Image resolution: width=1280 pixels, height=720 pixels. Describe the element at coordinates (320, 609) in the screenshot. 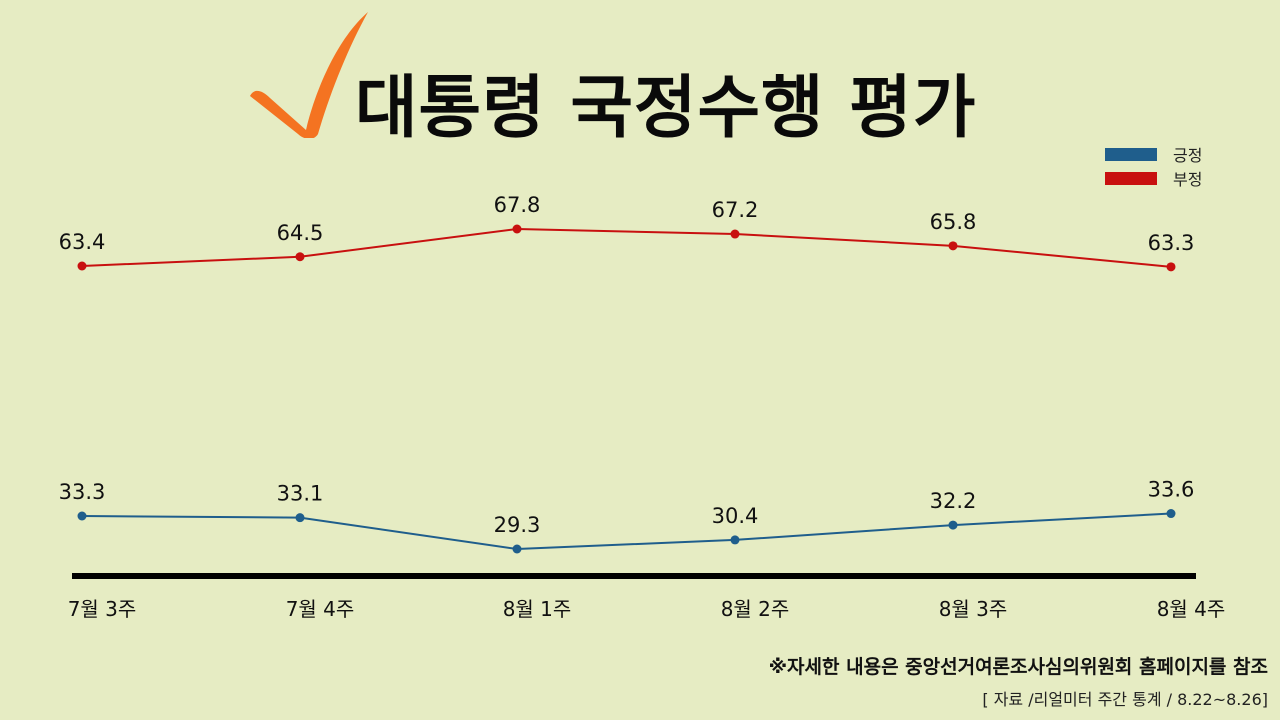

I see `x-axis-label: 7월 4주` at that location.